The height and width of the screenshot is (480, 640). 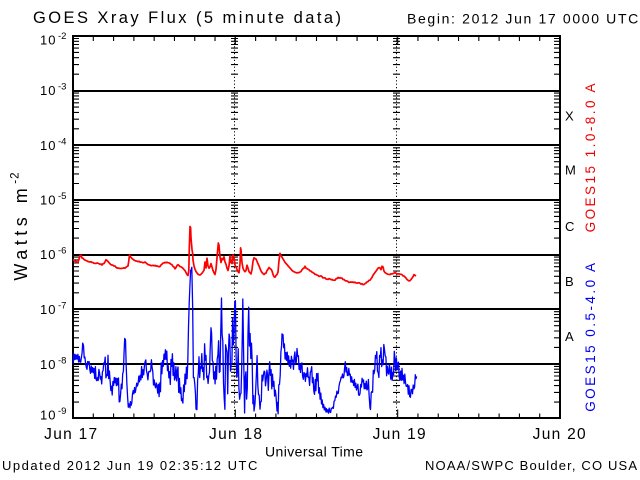 What do you see at coordinates (569, 226) in the screenshot?
I see `svg-text: C` at bounding box center [569, 226].